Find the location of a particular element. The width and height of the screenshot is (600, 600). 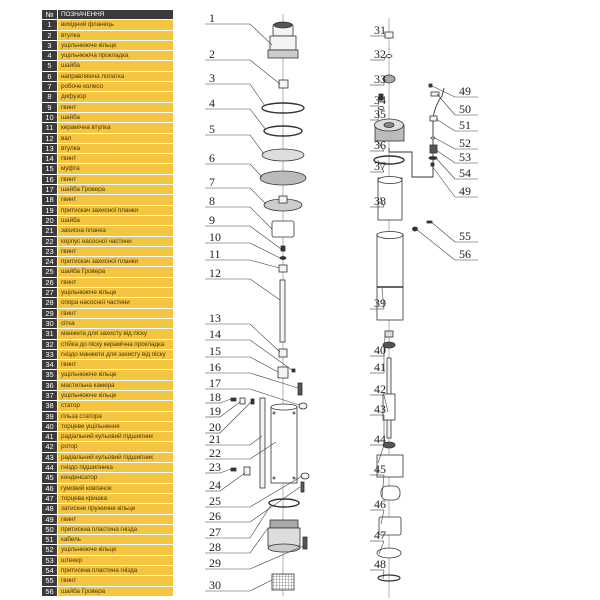

part-diffuser is located at coordinates (283, 229).